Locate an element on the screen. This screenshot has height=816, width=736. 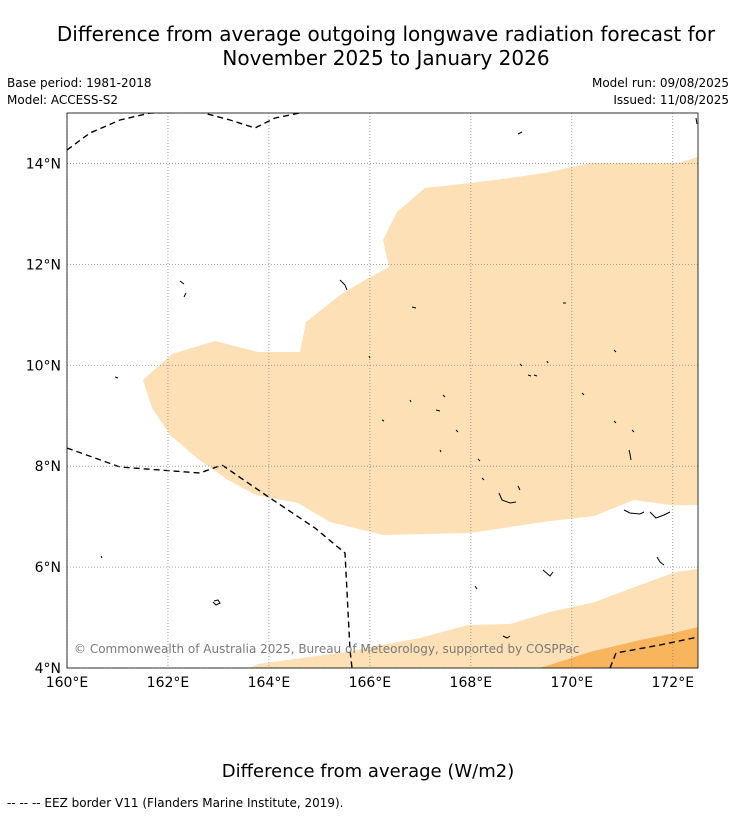
latitude-label: 12°N is located at coordinates (43, 265).